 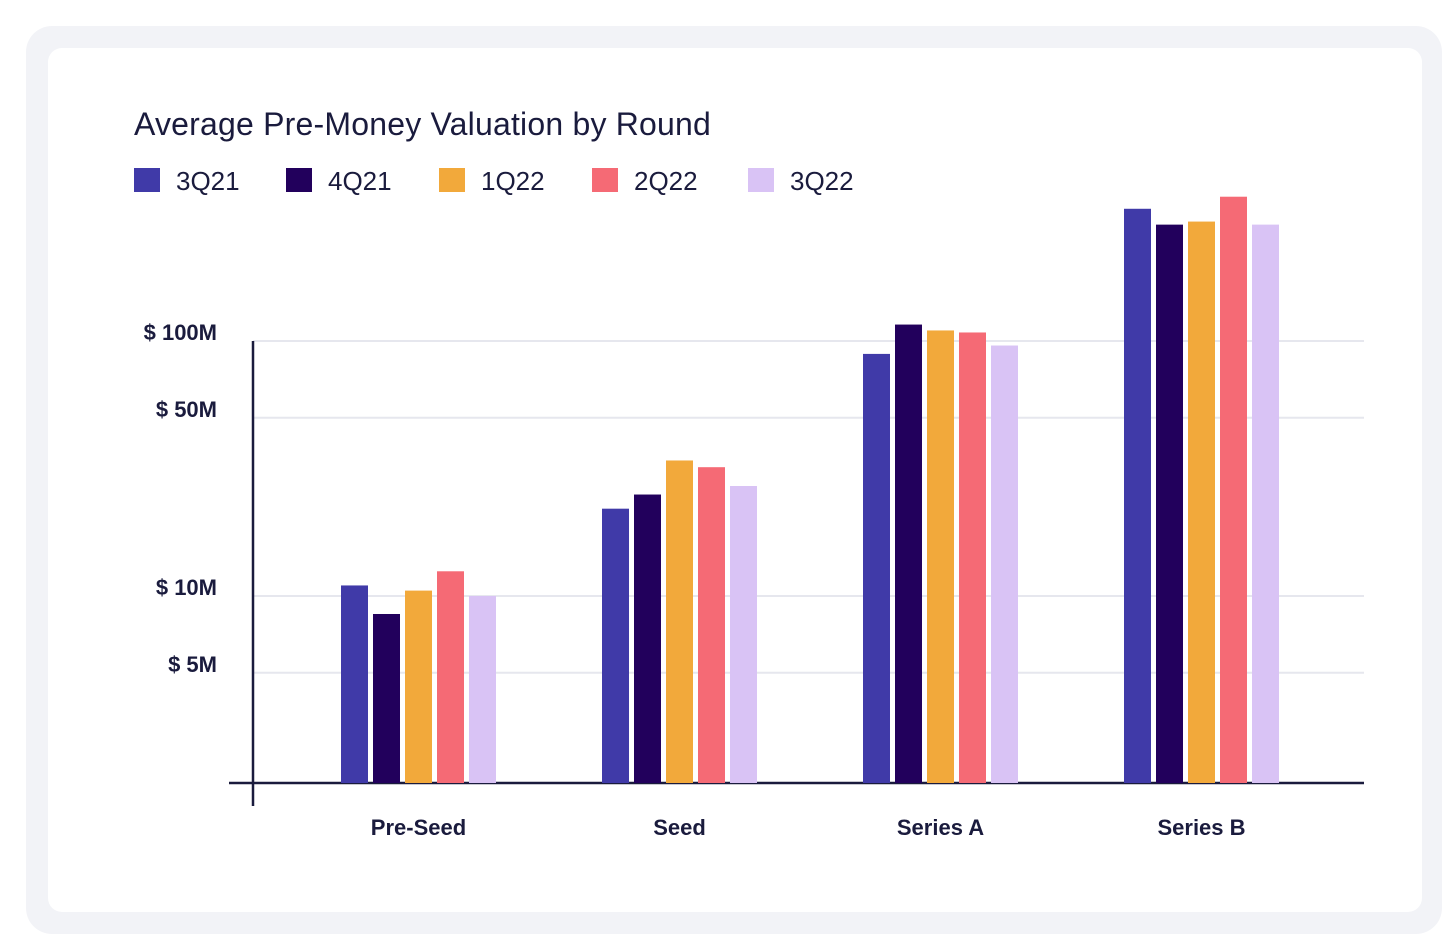 What do you see at coordinates (647, 638) in the screenshot?
I see `bar-seed-4q21` at bounding box center [647, 638].